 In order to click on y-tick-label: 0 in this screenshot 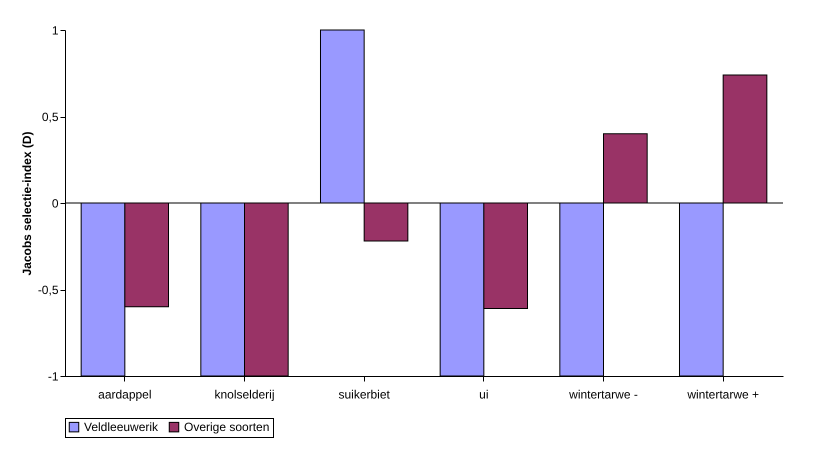, I will do `click(55, 203)`.